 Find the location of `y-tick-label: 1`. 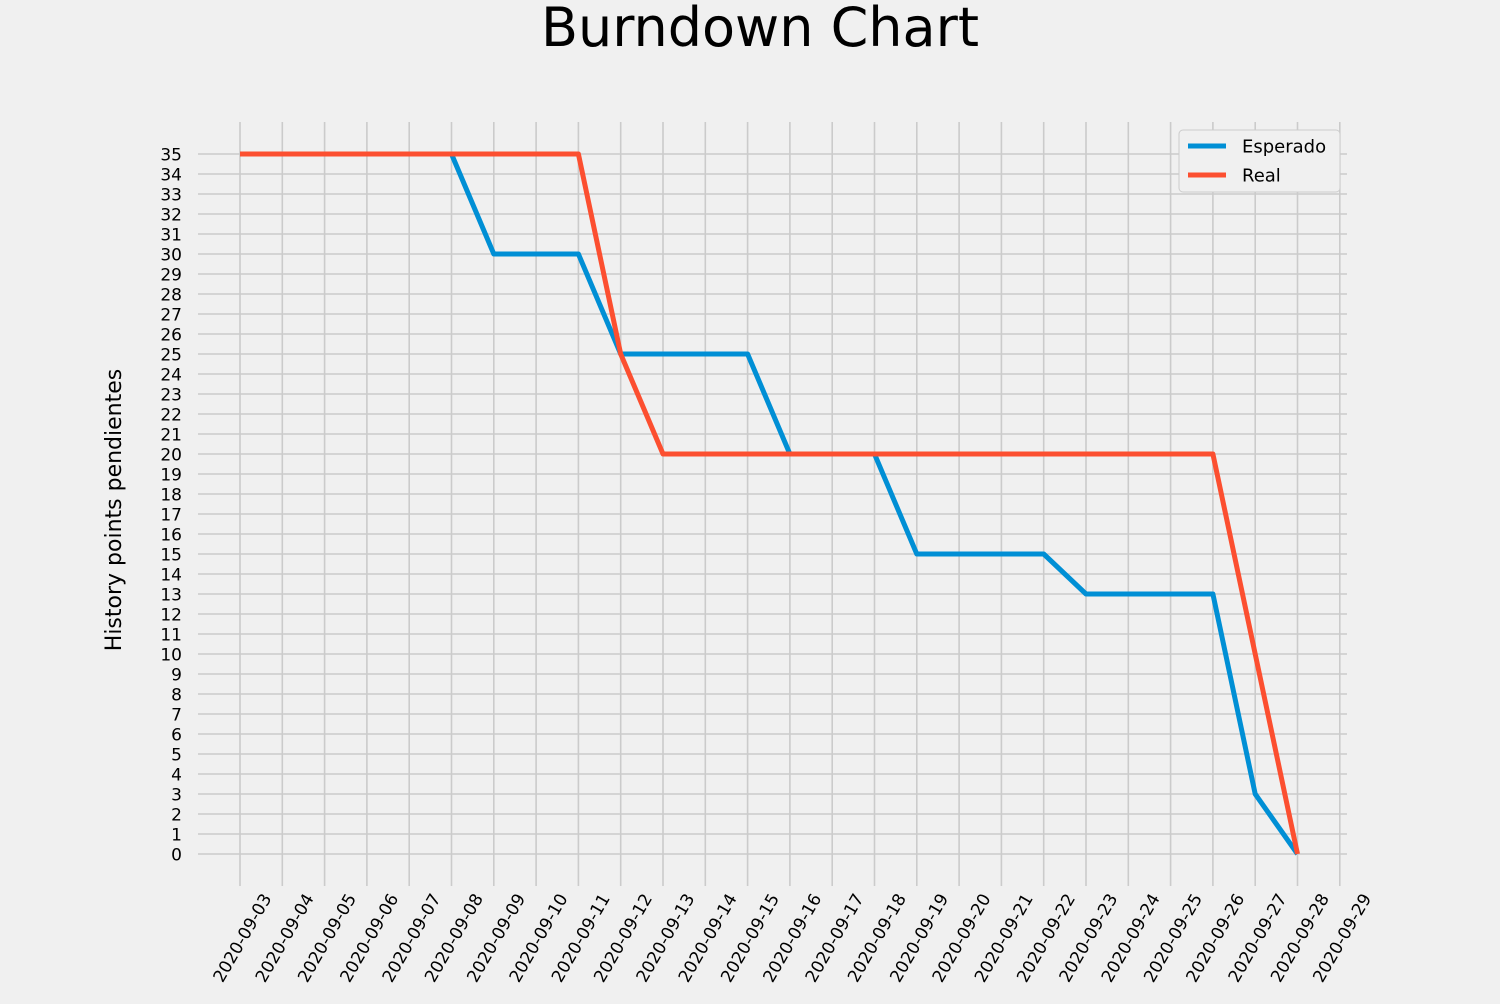

y-tick-label: 1 is located at coordinates (176, 836).